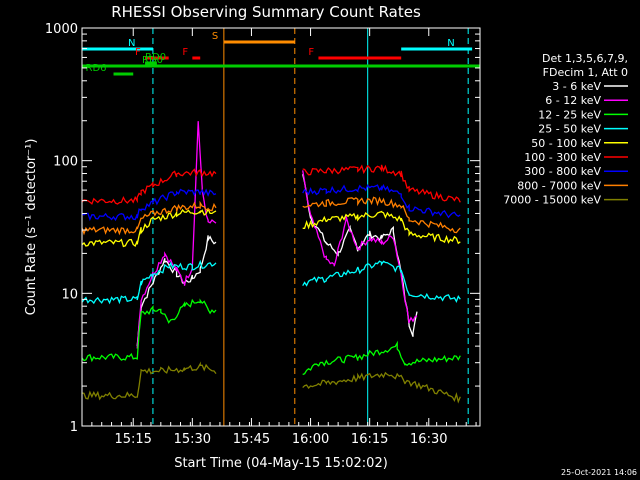  I want to click on legend-entry-label: 300 - 800 keV, so click(562, 171).